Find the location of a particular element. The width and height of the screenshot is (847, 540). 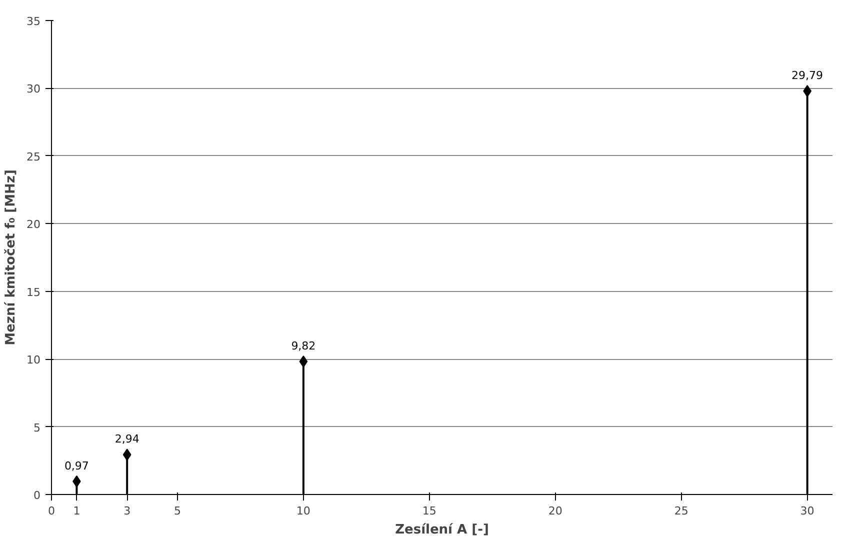

x-tick-label: 5 is located at coordinates (177, 511).